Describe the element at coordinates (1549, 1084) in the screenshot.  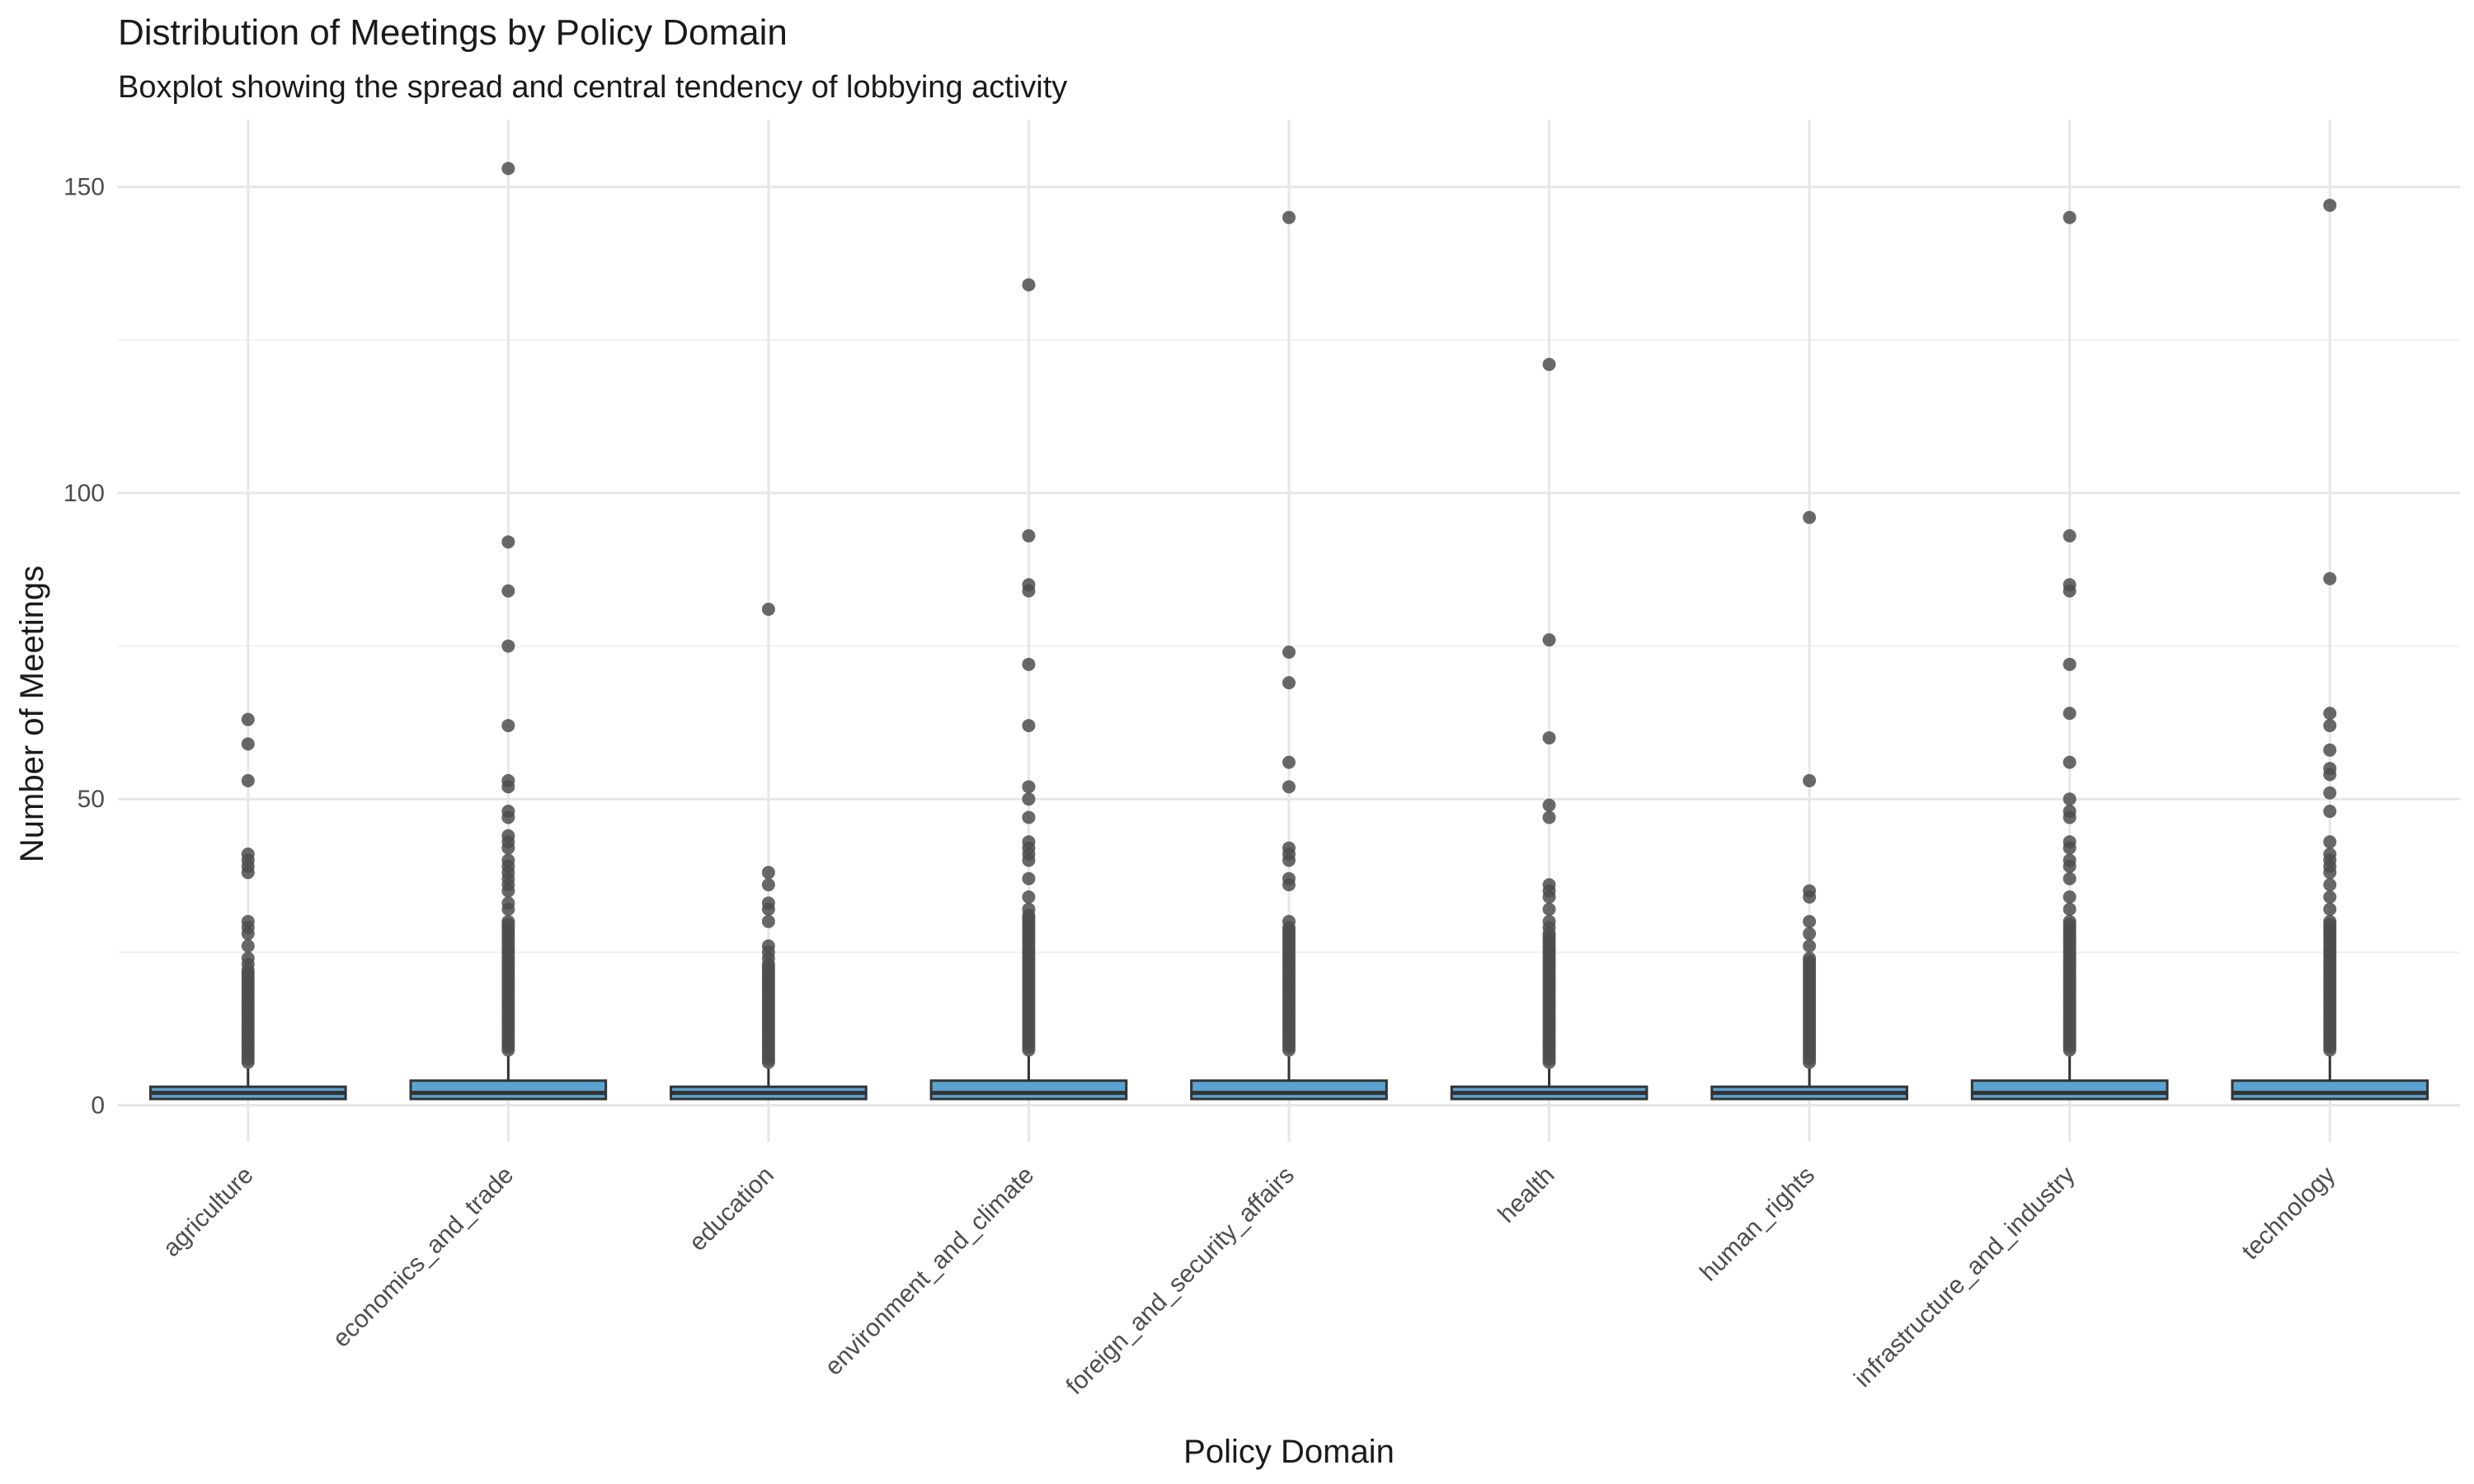
I see `box-group-health` at that location.